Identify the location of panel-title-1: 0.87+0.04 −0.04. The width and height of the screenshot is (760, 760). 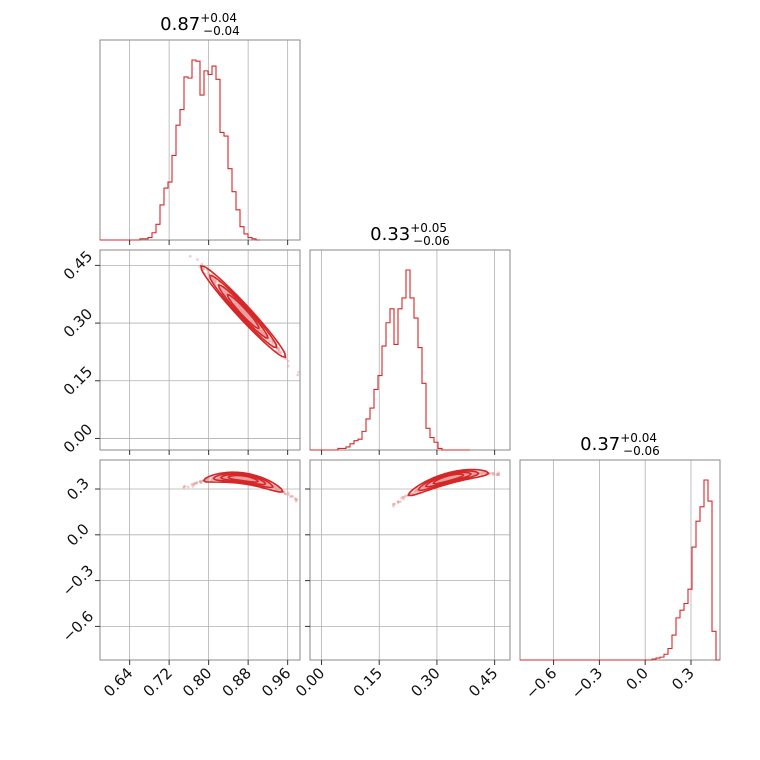
(200, 24).